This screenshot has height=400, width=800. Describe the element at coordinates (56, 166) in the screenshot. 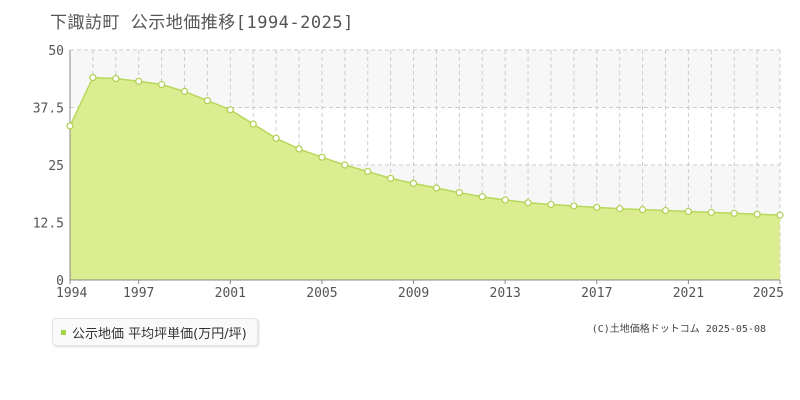

I see `y-tick-label: 25` at that location.